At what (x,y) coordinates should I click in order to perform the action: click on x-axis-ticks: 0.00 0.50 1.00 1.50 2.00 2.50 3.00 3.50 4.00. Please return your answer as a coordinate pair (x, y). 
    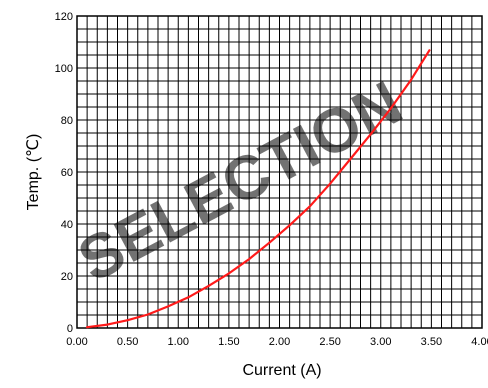
    Looking at the image, I should click on (277, 342).